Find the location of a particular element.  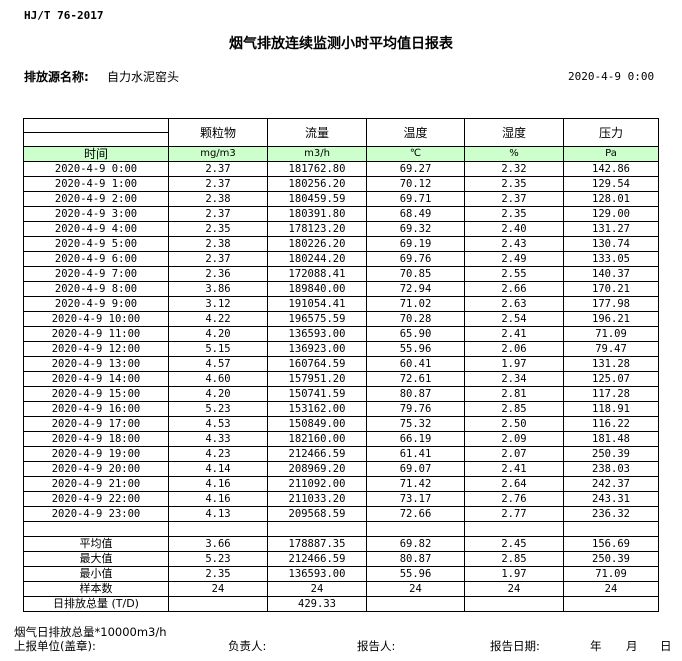

cell-value: 140.37 is located at coordinates (611, 274).